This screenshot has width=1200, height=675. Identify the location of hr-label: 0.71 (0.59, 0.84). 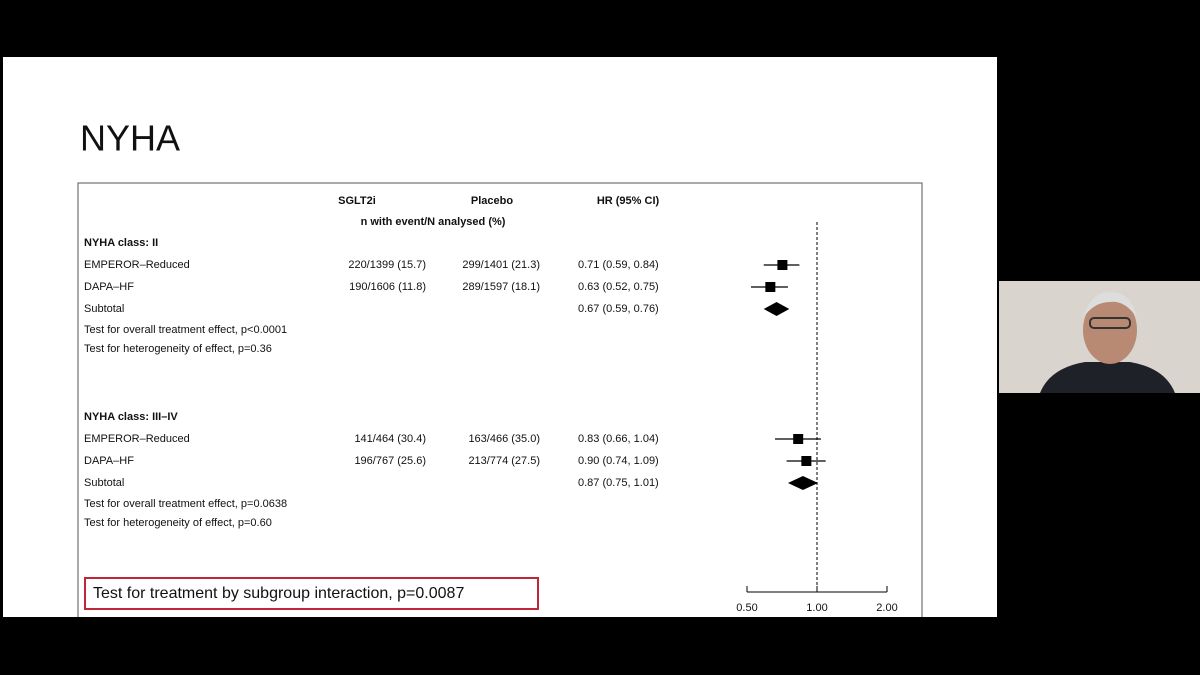
(618, 265).